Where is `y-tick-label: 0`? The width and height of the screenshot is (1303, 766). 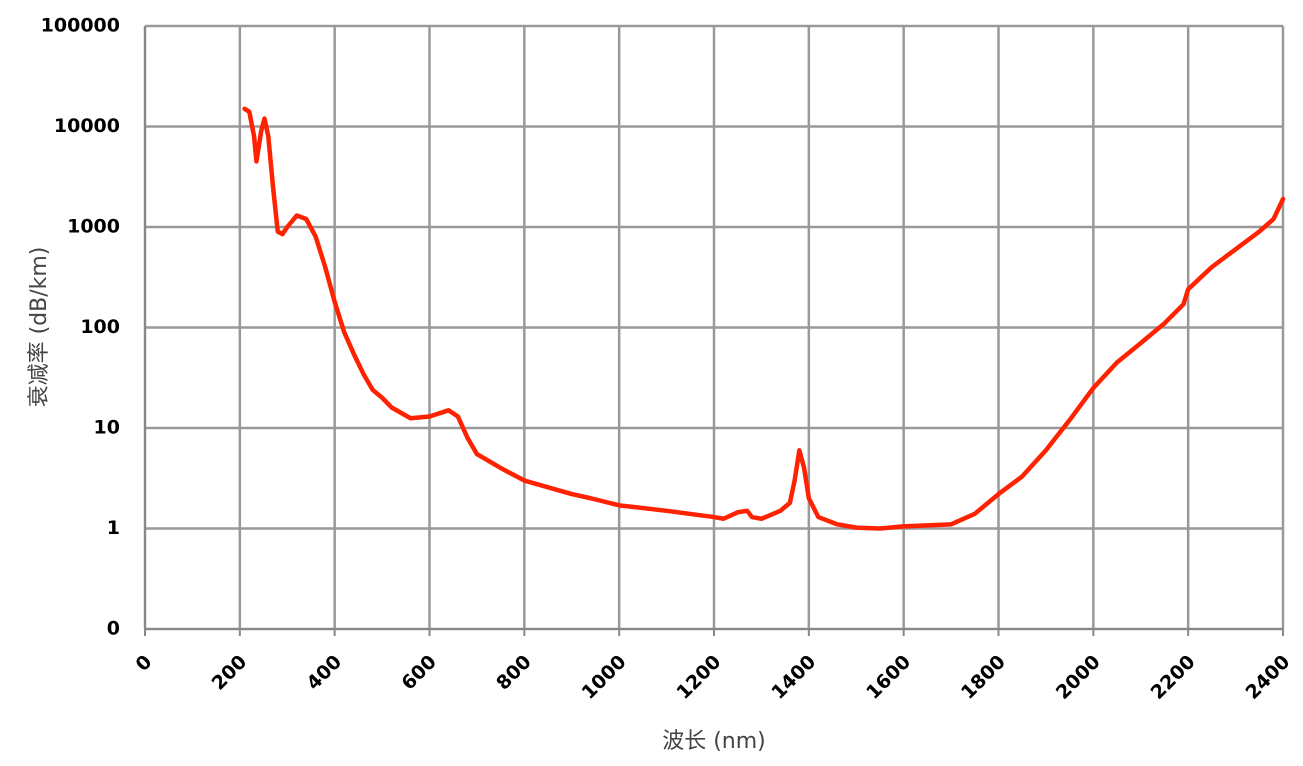 y-tick-label: 0 is located at coordinates (113, 629).